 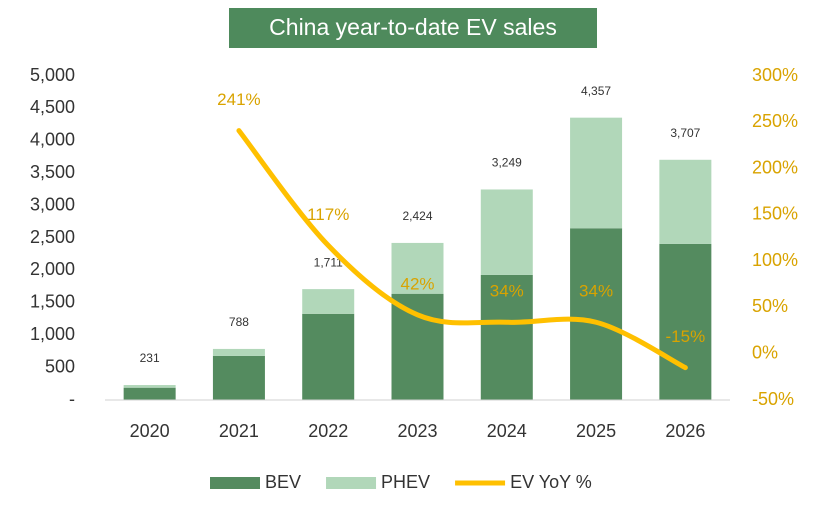 What do you see at coordinates (775, 214) in the screenshot?
I see `y2-tick-label: 150%` at bounding box center [775, 214].